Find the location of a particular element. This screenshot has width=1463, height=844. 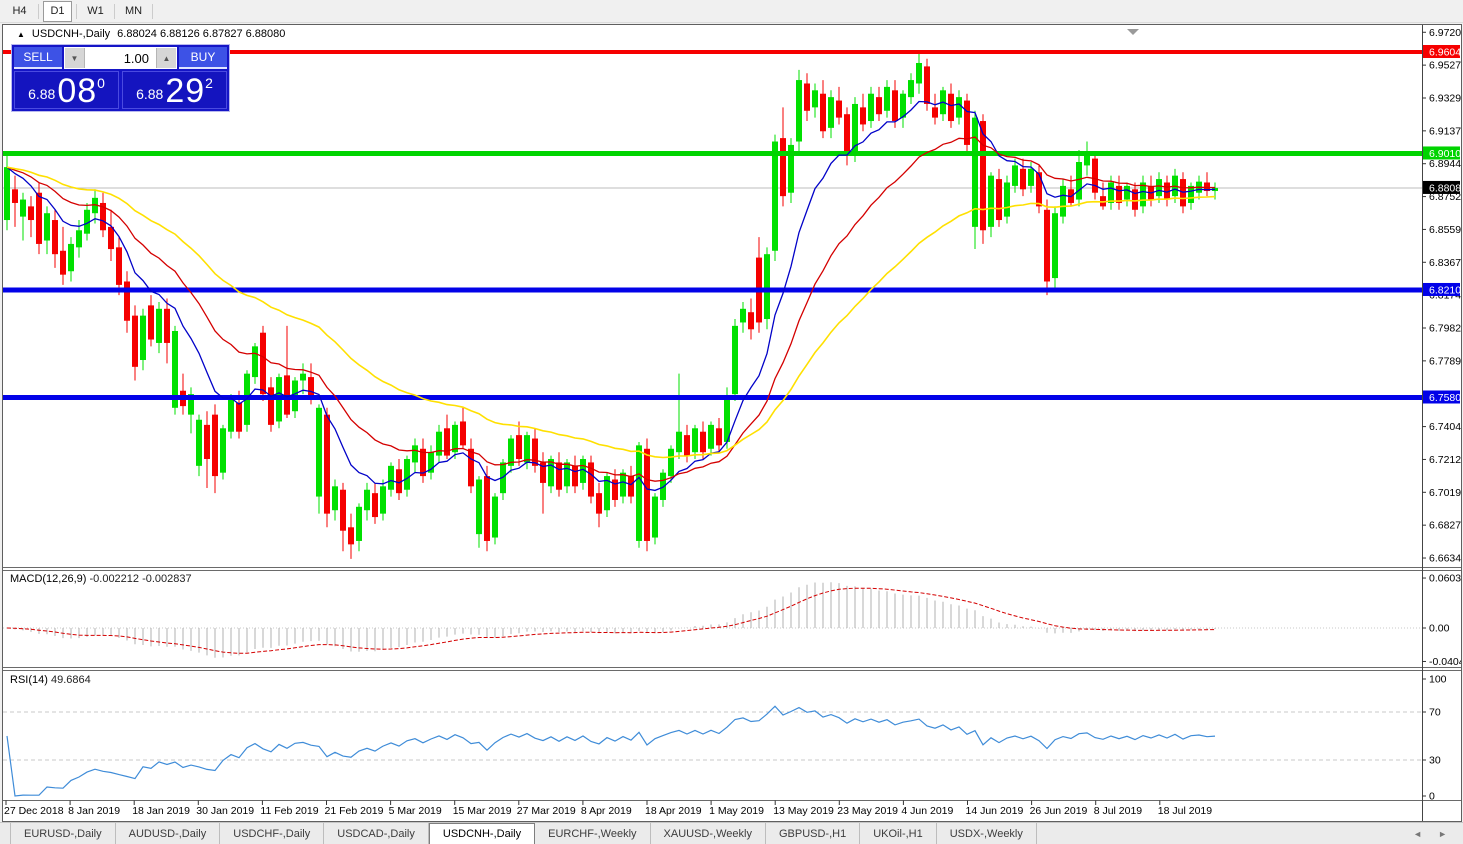

timeframe-button-w1: W1 is located at coordinates (95, 11).